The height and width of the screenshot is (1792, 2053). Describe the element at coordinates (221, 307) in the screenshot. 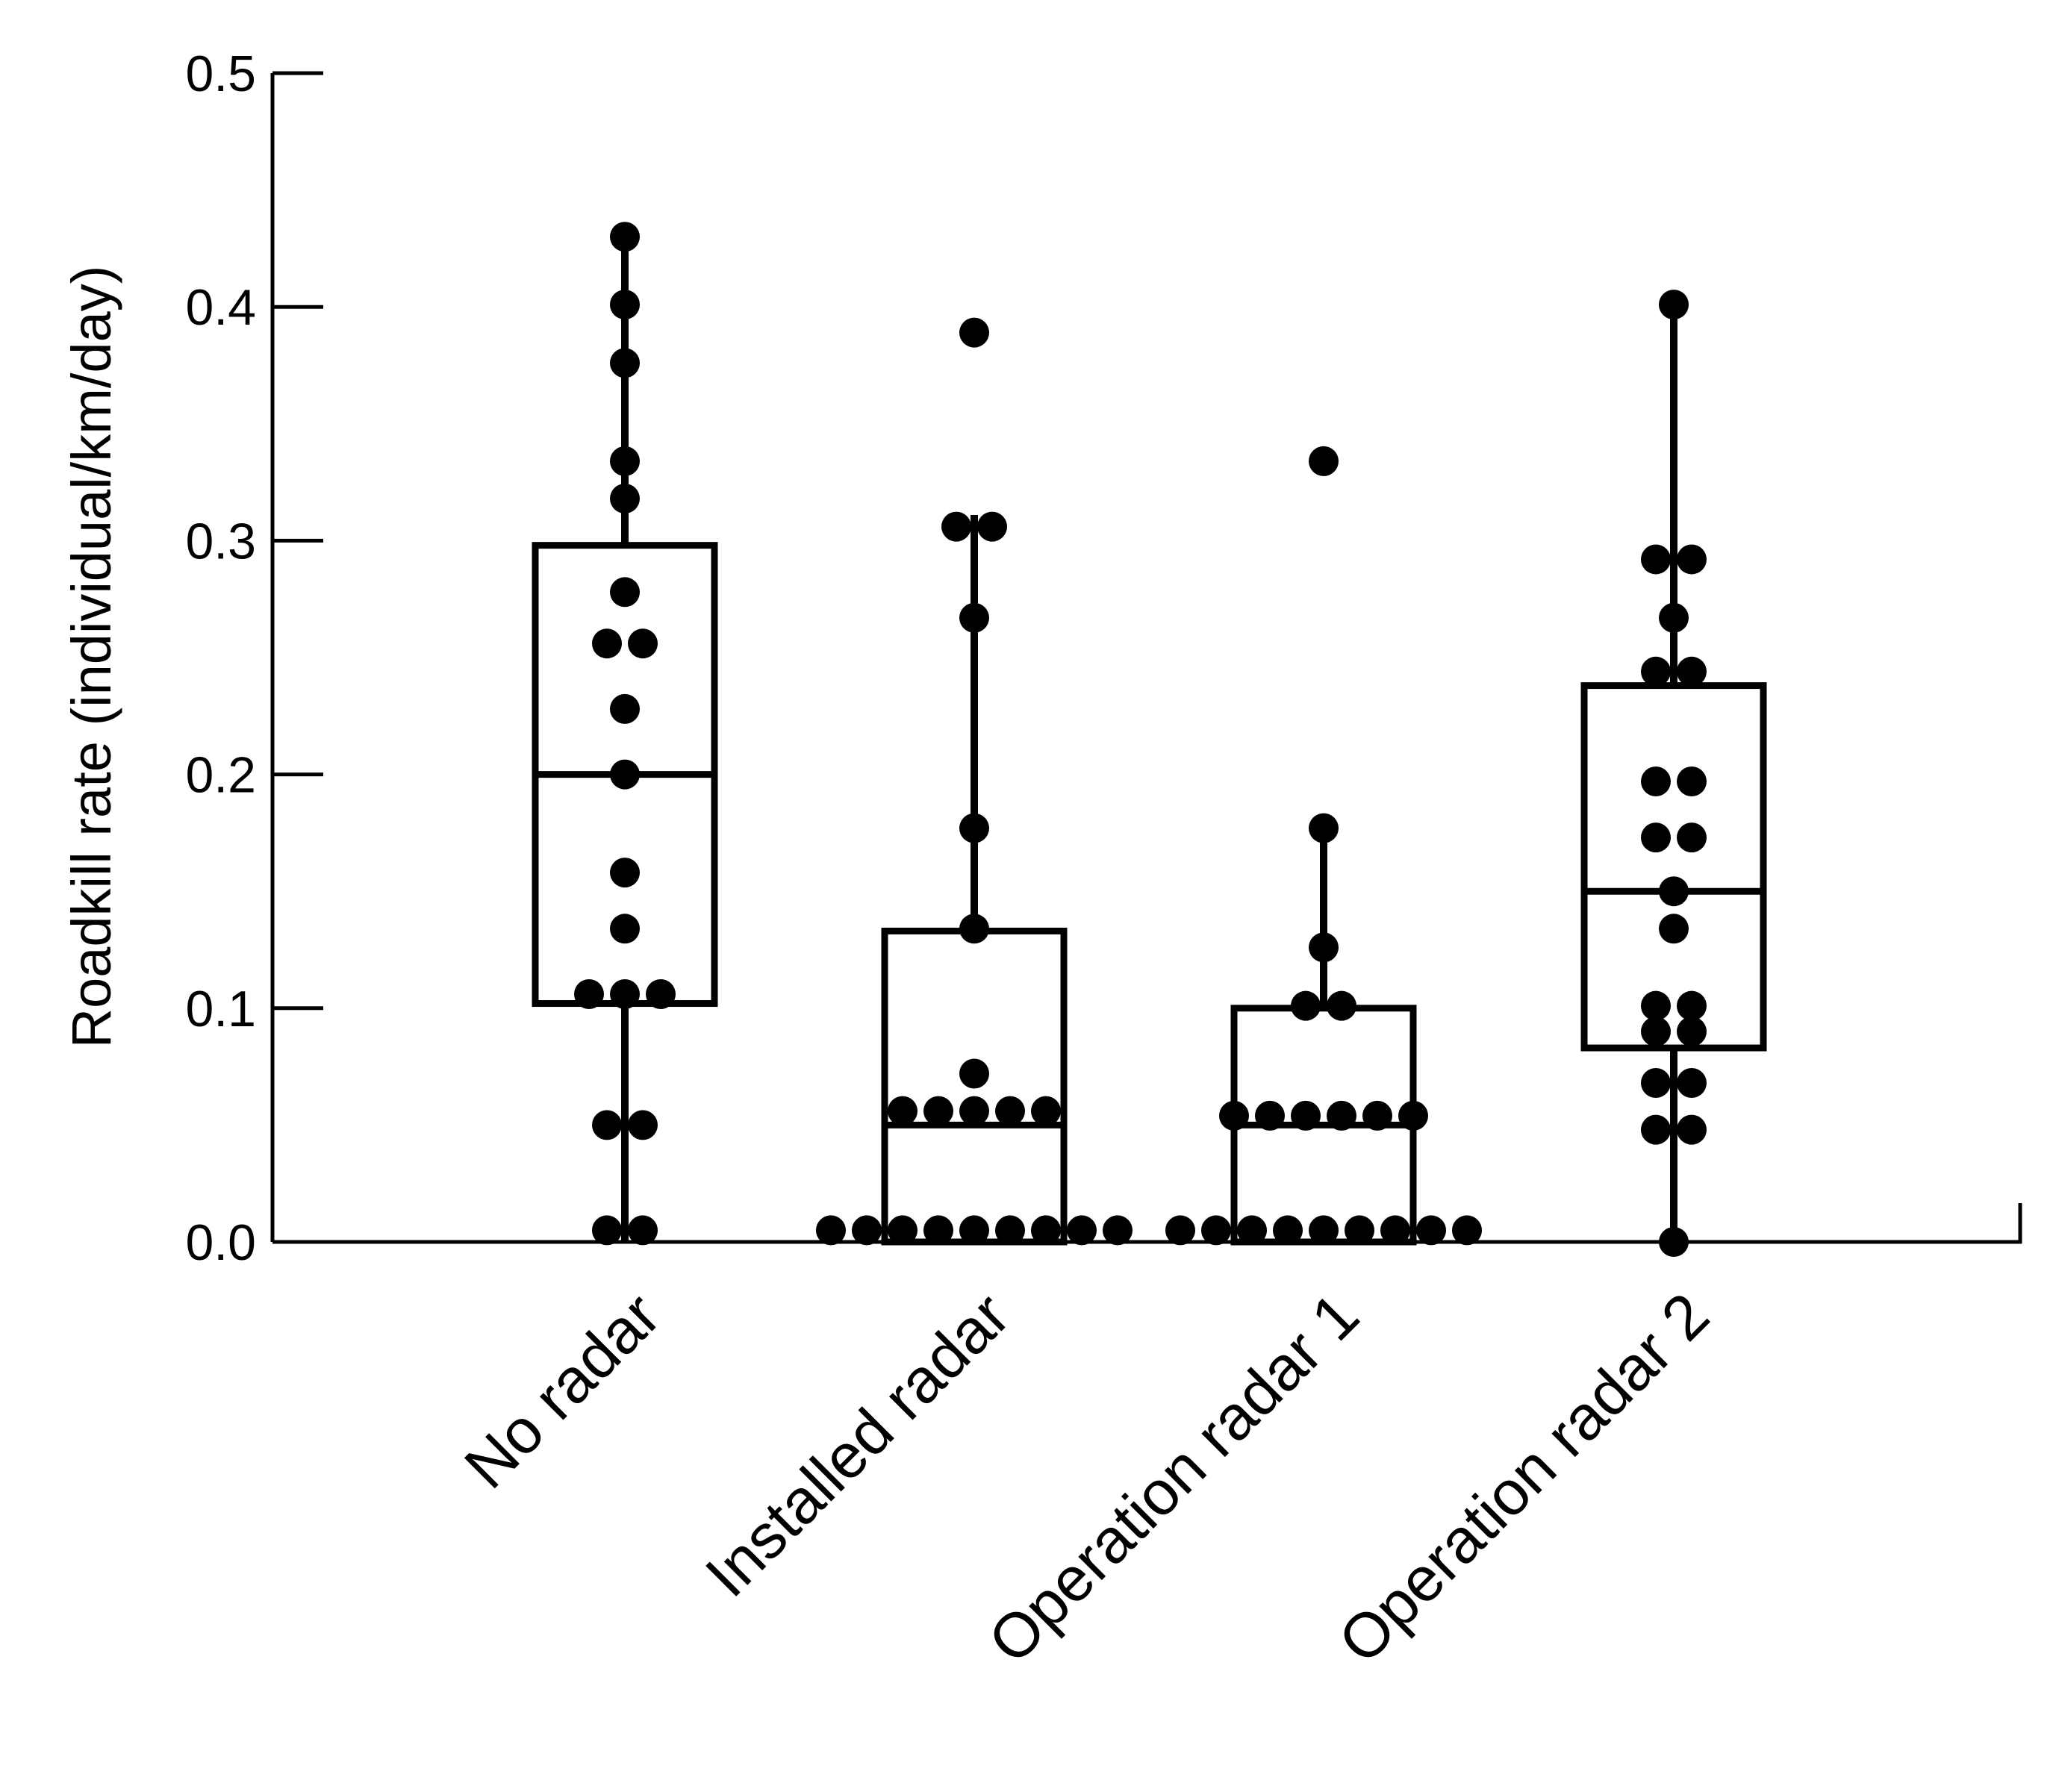

I see `y-tick-label-4: 0.4` at that location.